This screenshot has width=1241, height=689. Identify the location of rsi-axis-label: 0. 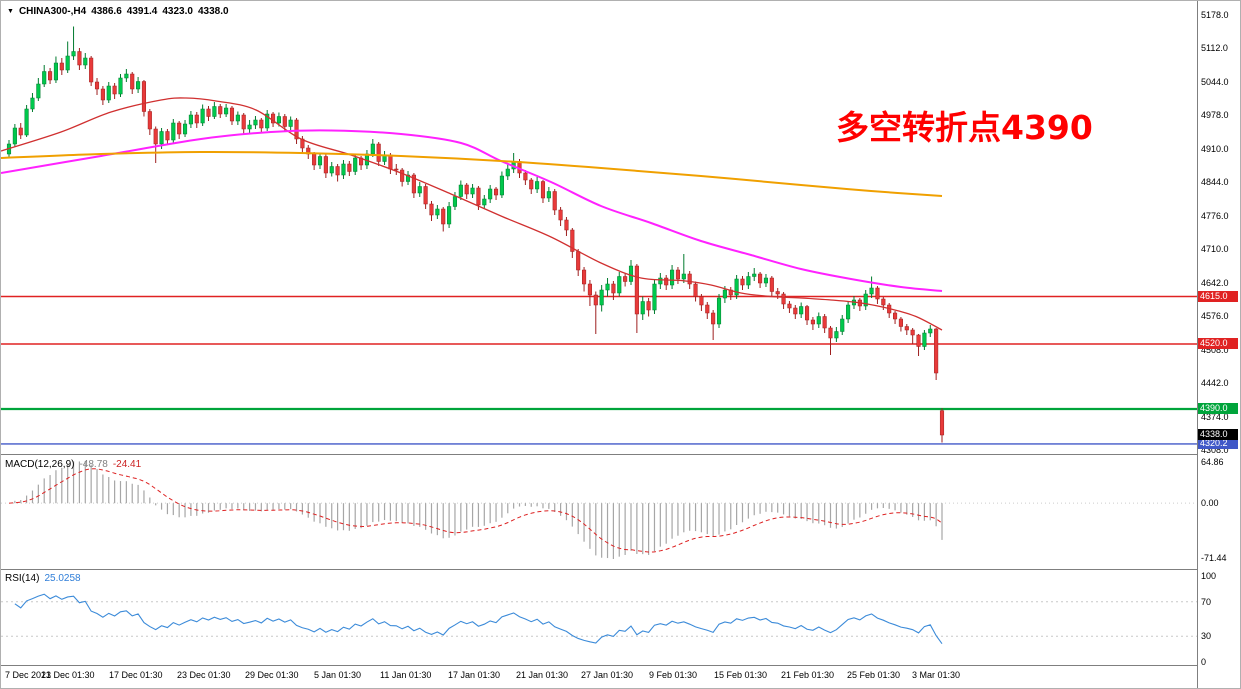
(1204, 662).